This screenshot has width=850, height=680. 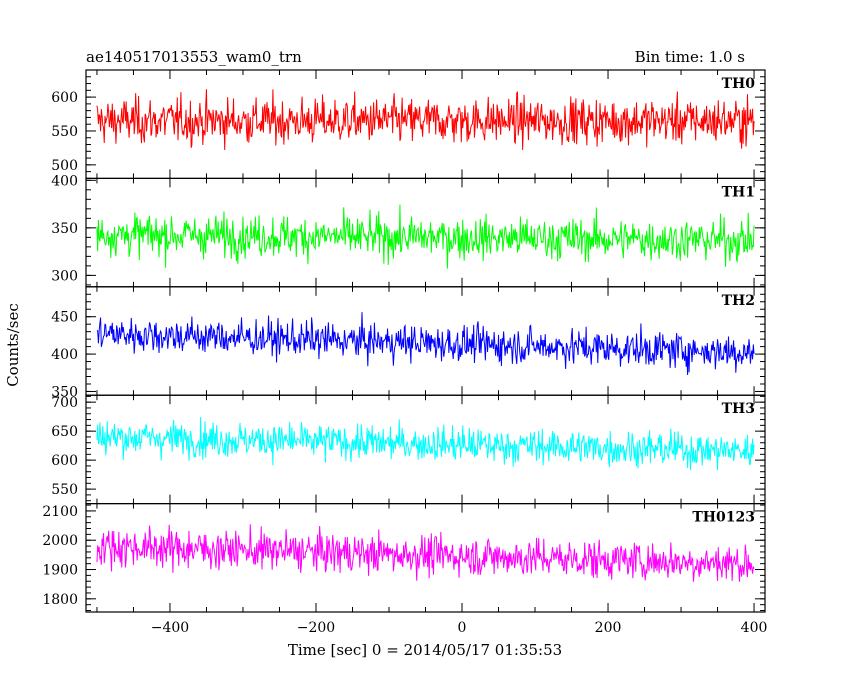 I want to click on y-tick-label: 2000, so click(x=60, y=541).